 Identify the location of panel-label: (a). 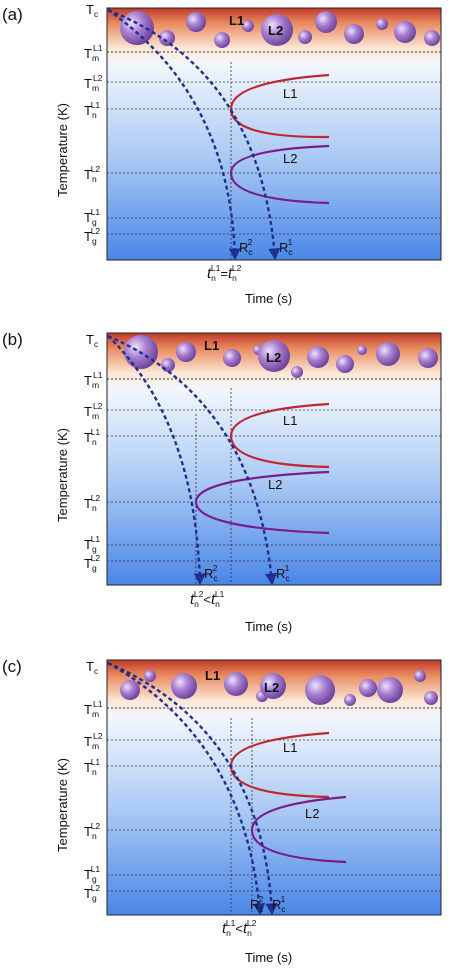
(12, 14).